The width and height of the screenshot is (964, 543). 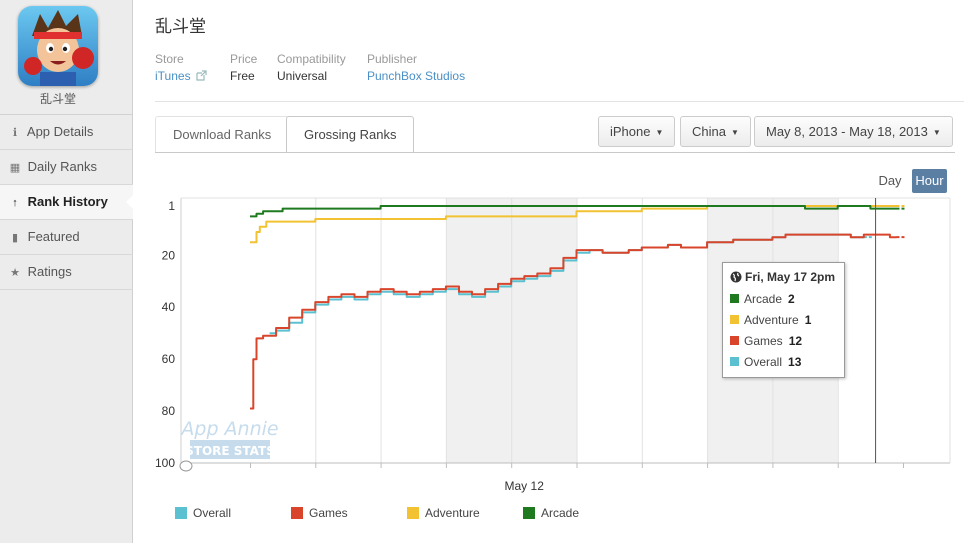 What do you see at coordinates (15, 203) in the screenshot?
I see `arrow-up-icon: ↑` at bounding box center [15, 203].